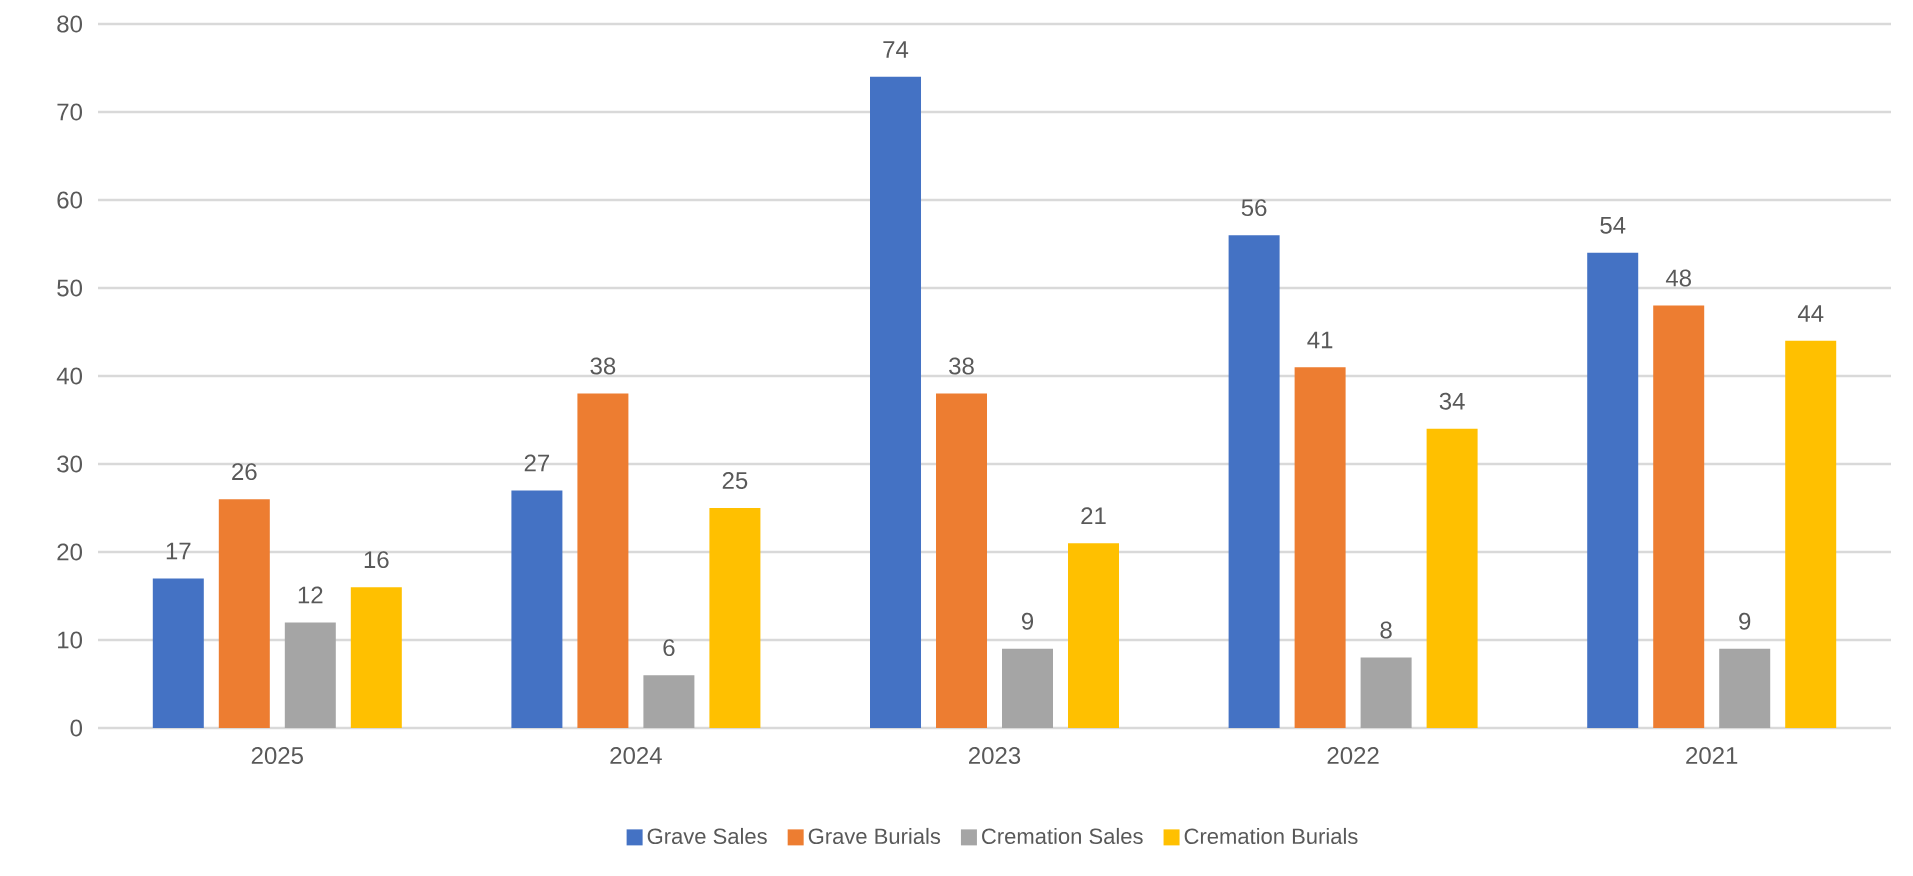 This screenshot has width=1913, height=876. I want to click on data-label: 25, so click(735, 480).